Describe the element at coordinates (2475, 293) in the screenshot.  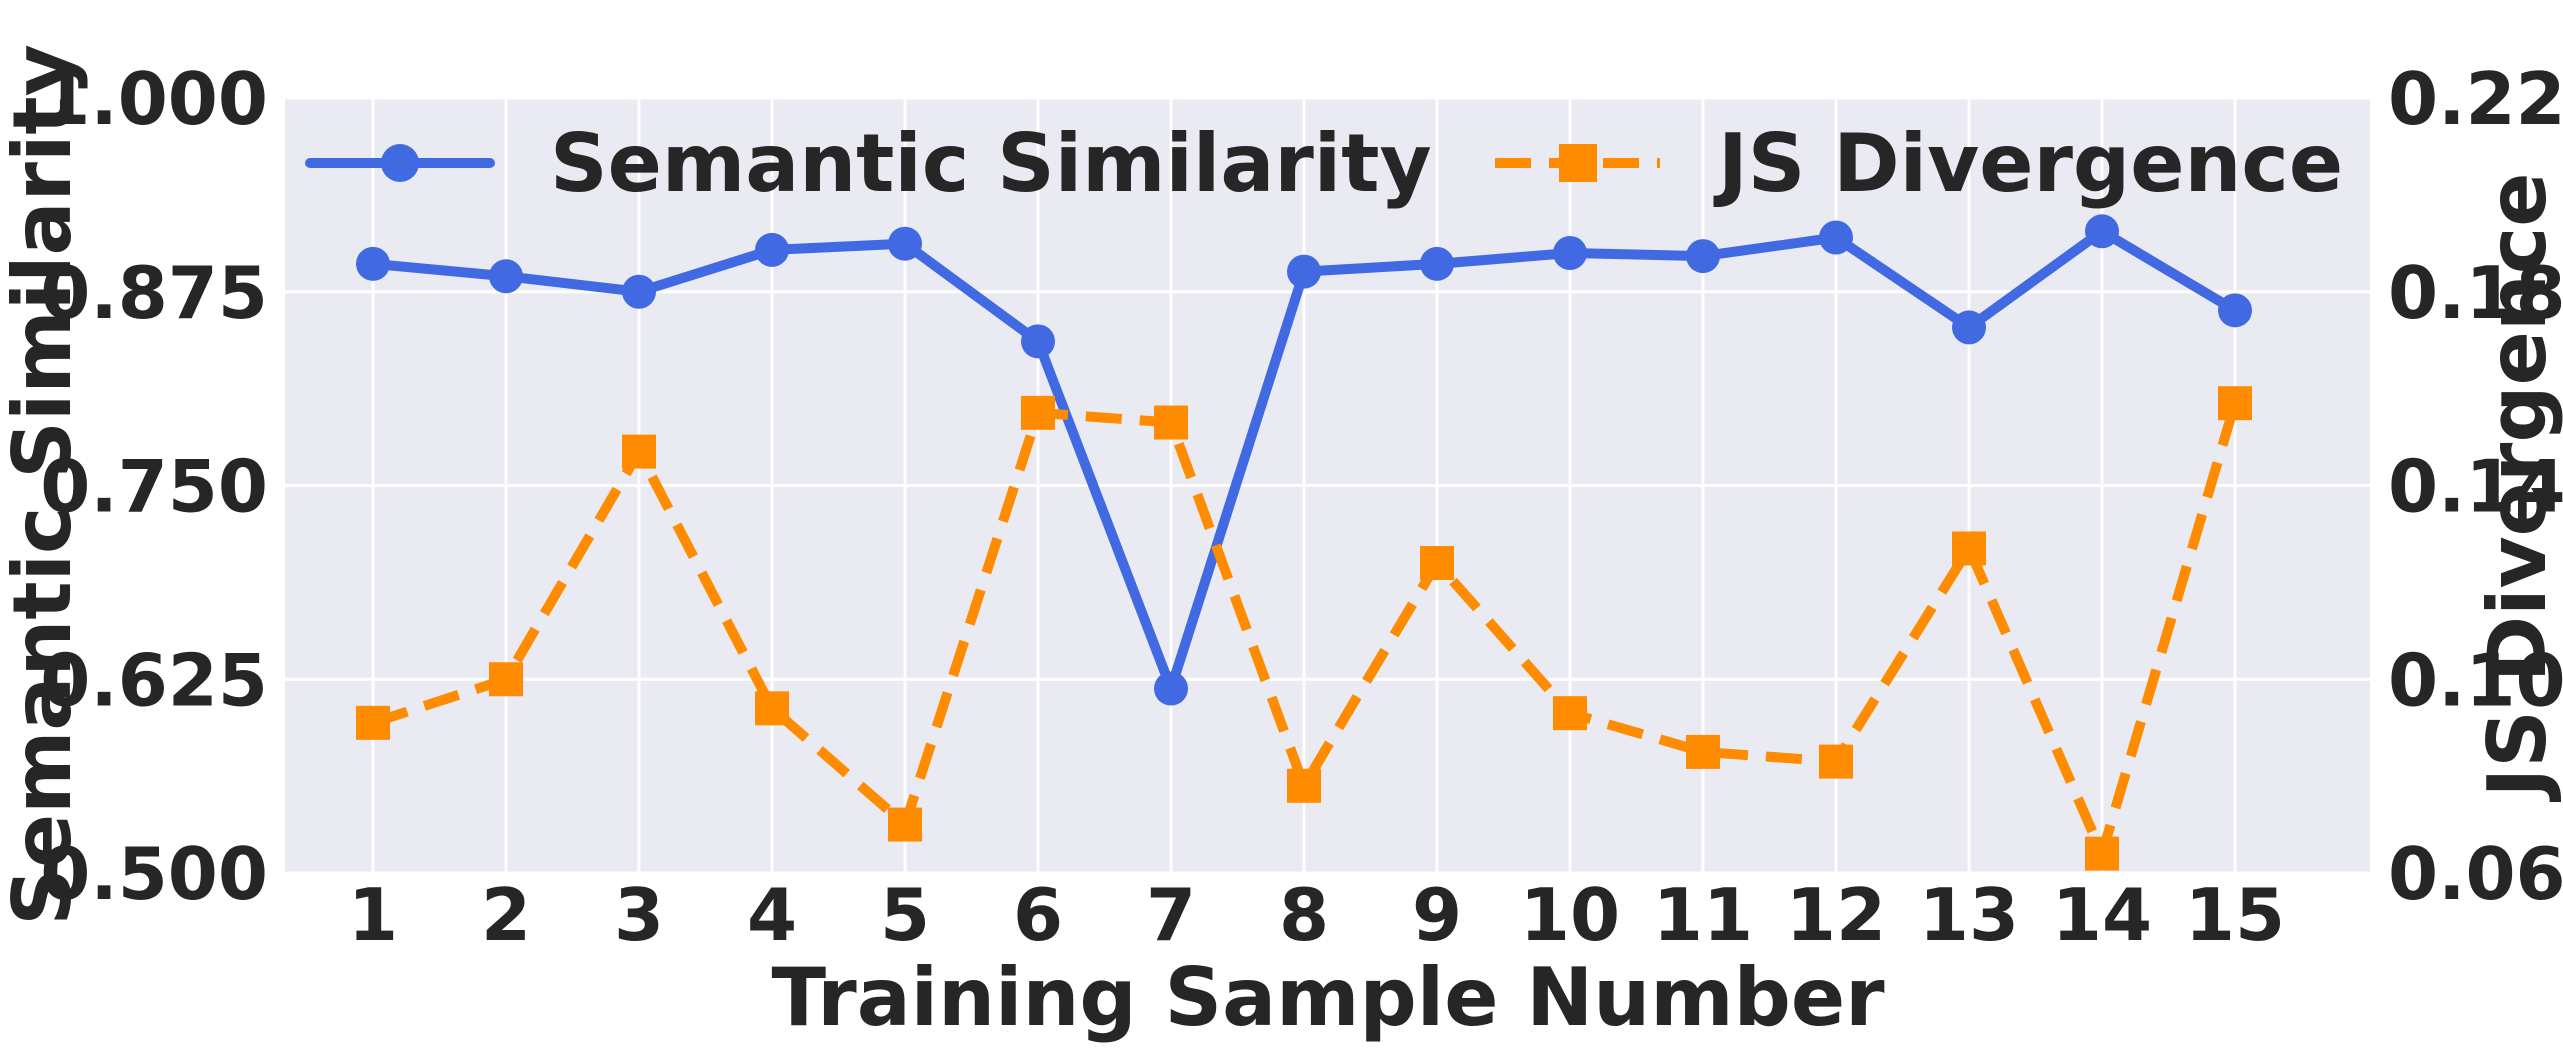
I see `y-right-tick-label: 0.18` at that location.